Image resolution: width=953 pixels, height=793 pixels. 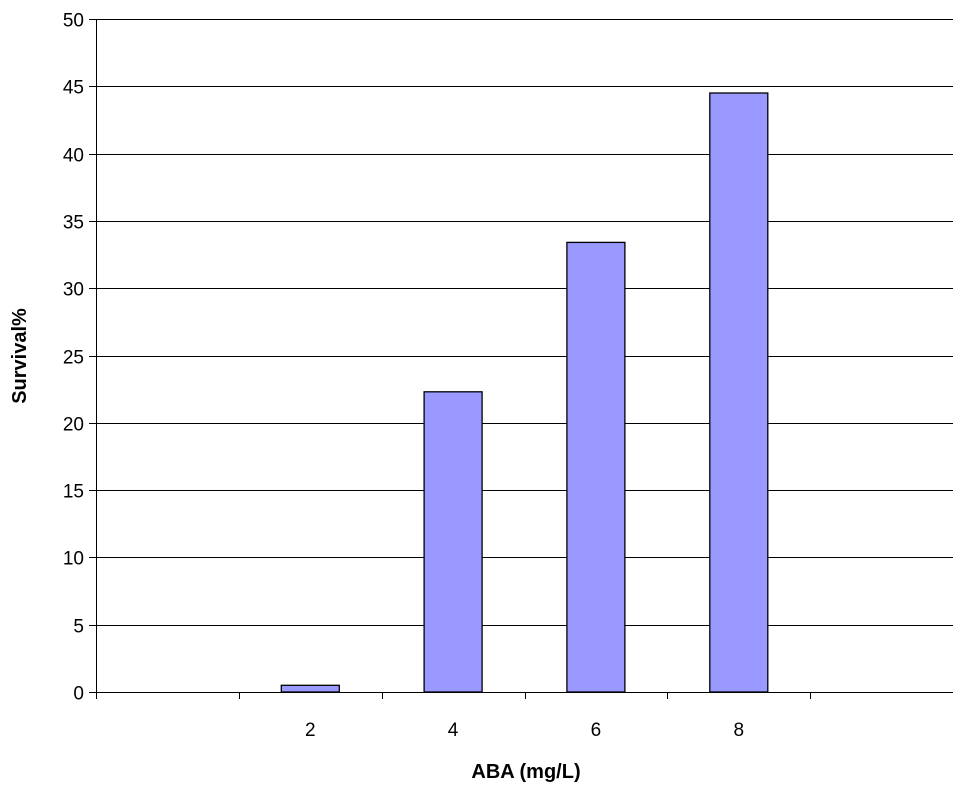 I want to click on y-tick-labels: 0 5 10 15 20 25 30 35 40 45 50, so click(x=73, y=358).